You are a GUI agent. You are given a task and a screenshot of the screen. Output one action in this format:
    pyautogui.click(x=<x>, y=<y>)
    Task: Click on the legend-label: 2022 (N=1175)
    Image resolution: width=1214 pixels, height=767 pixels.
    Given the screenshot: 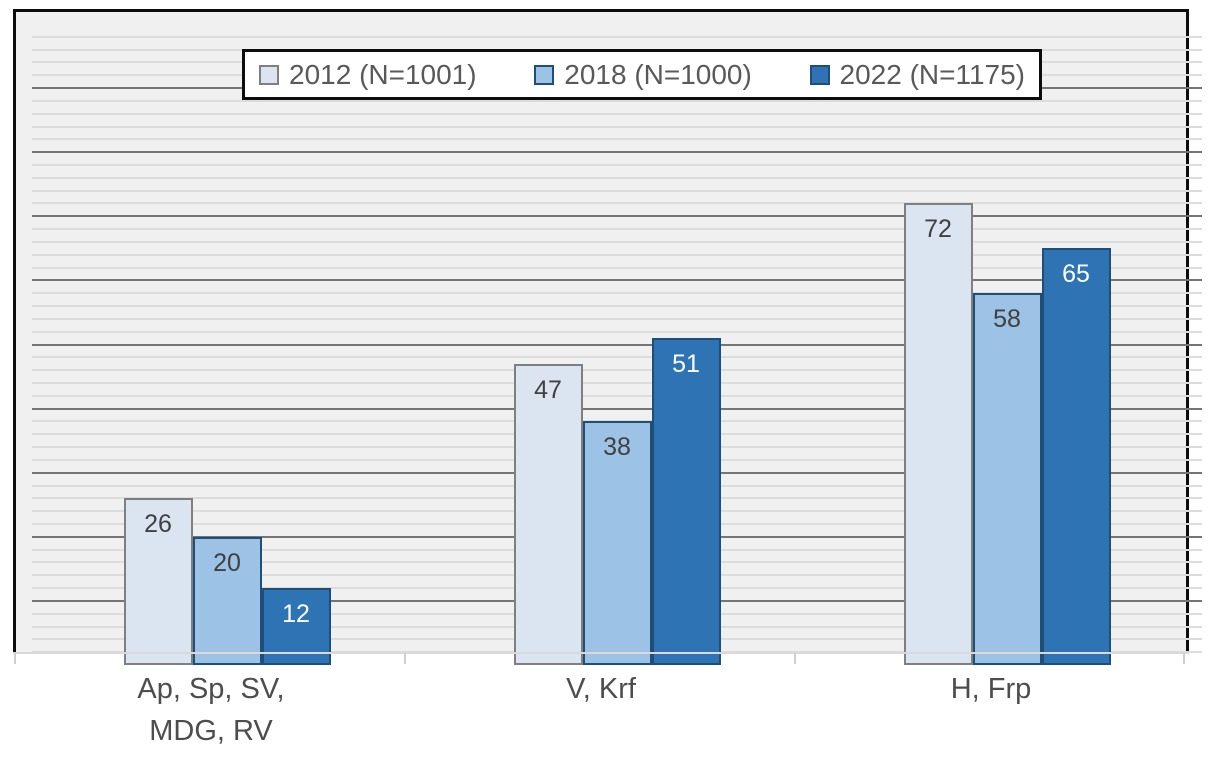 What is the action you would take?
    pyautogui.click(x=932, y=74)
    